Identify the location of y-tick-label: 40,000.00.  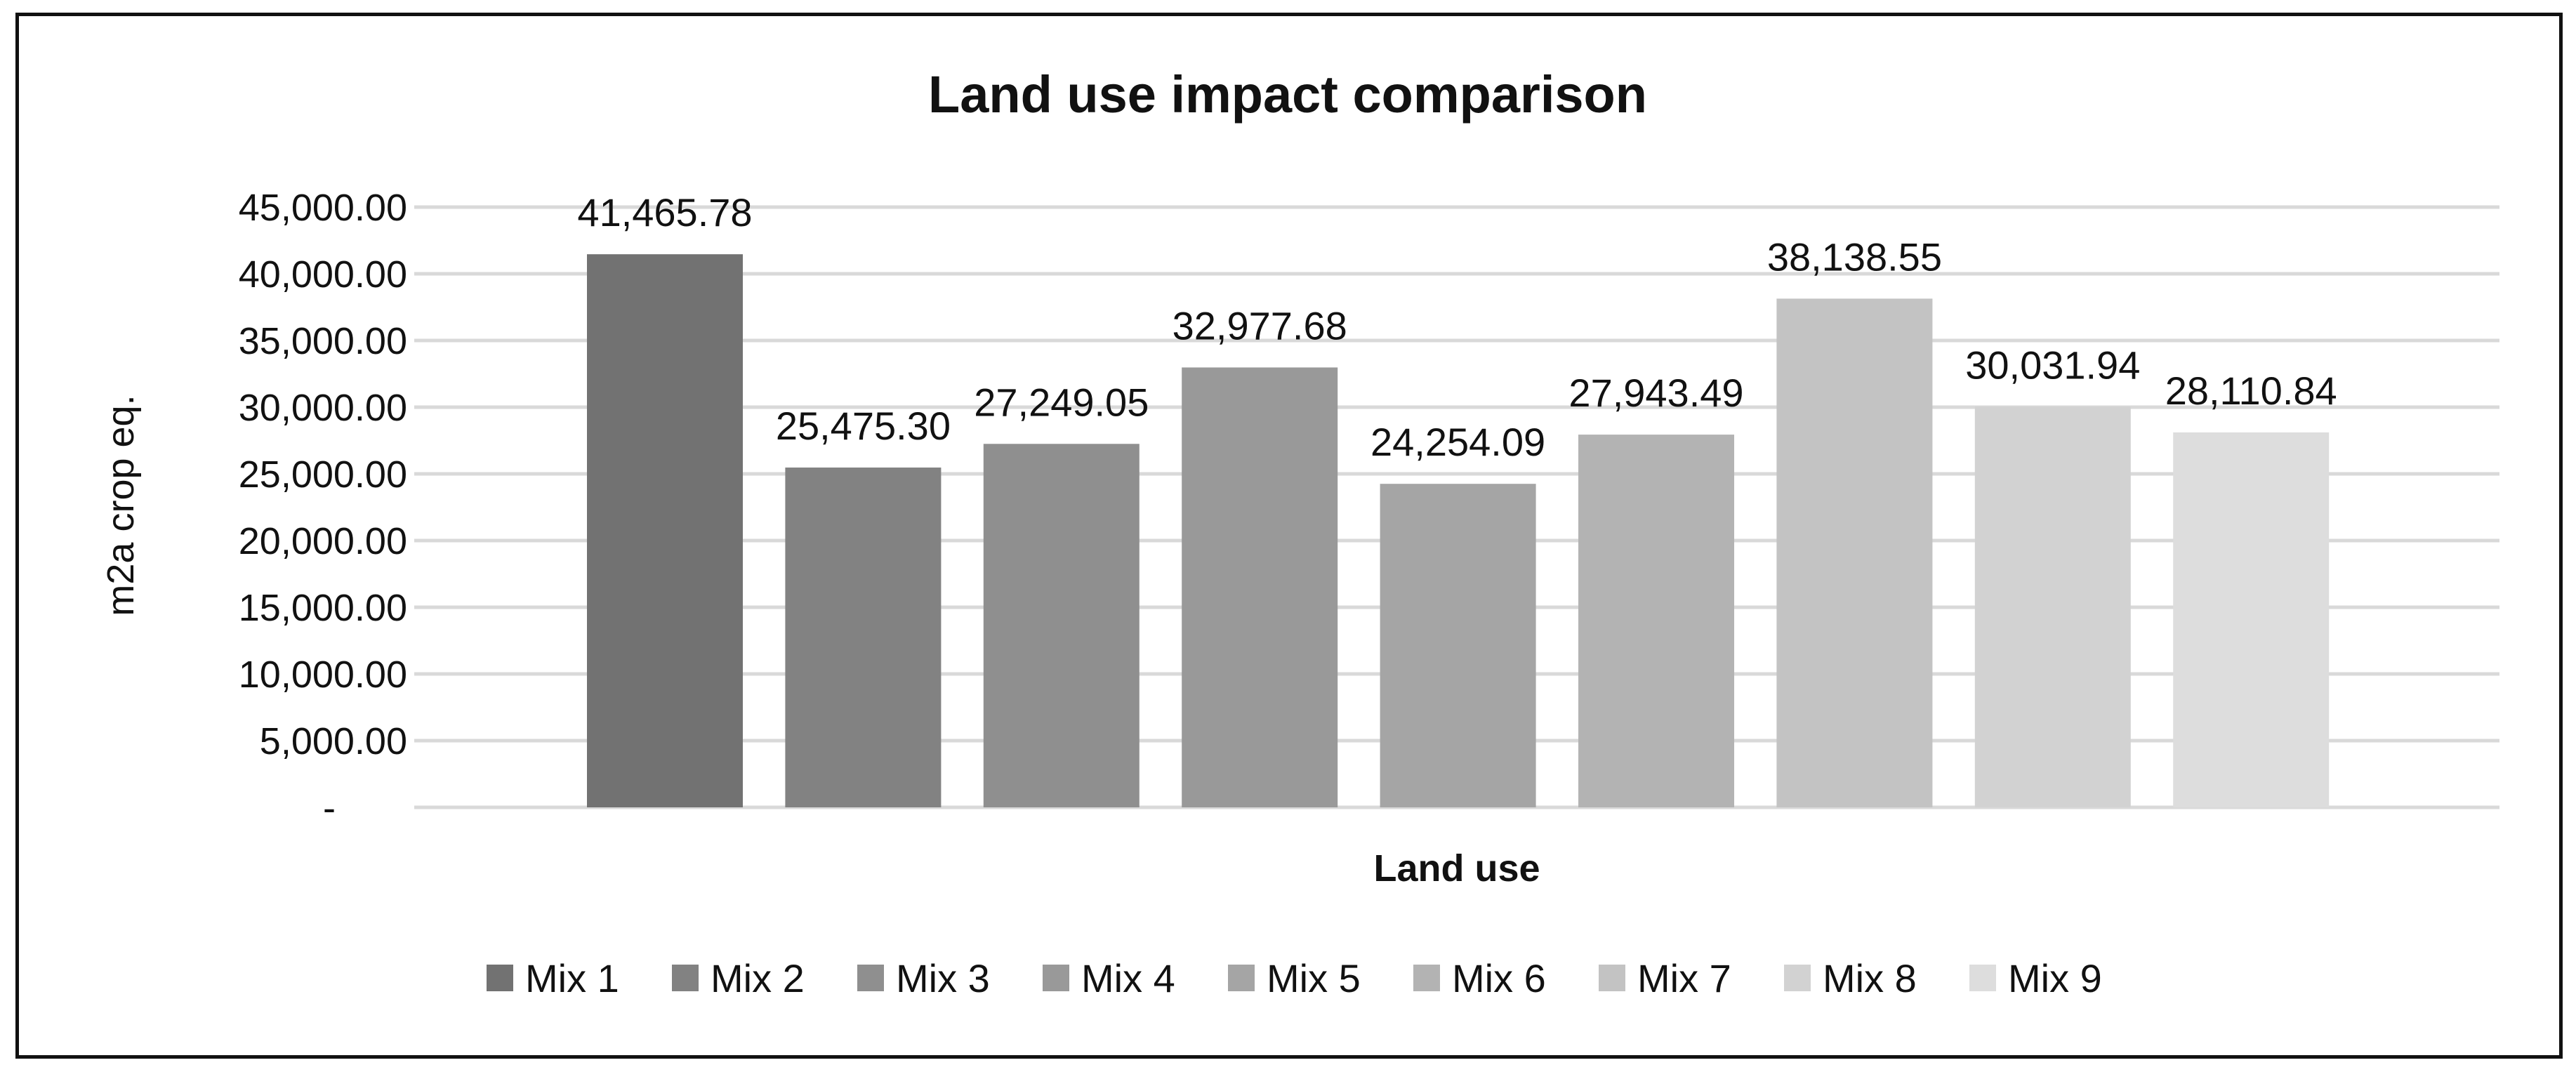
(323, 274).